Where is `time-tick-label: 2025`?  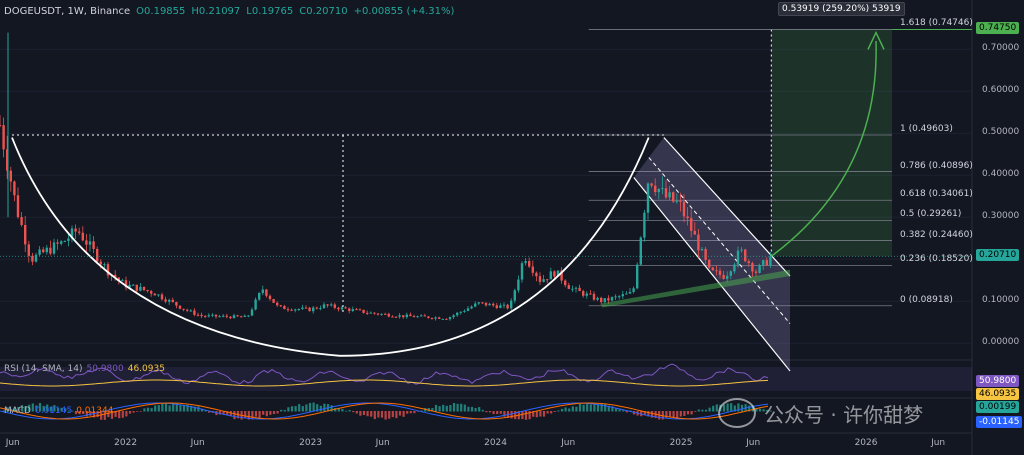
time-tick-label: 2025 is located at coordinates (681, 443).